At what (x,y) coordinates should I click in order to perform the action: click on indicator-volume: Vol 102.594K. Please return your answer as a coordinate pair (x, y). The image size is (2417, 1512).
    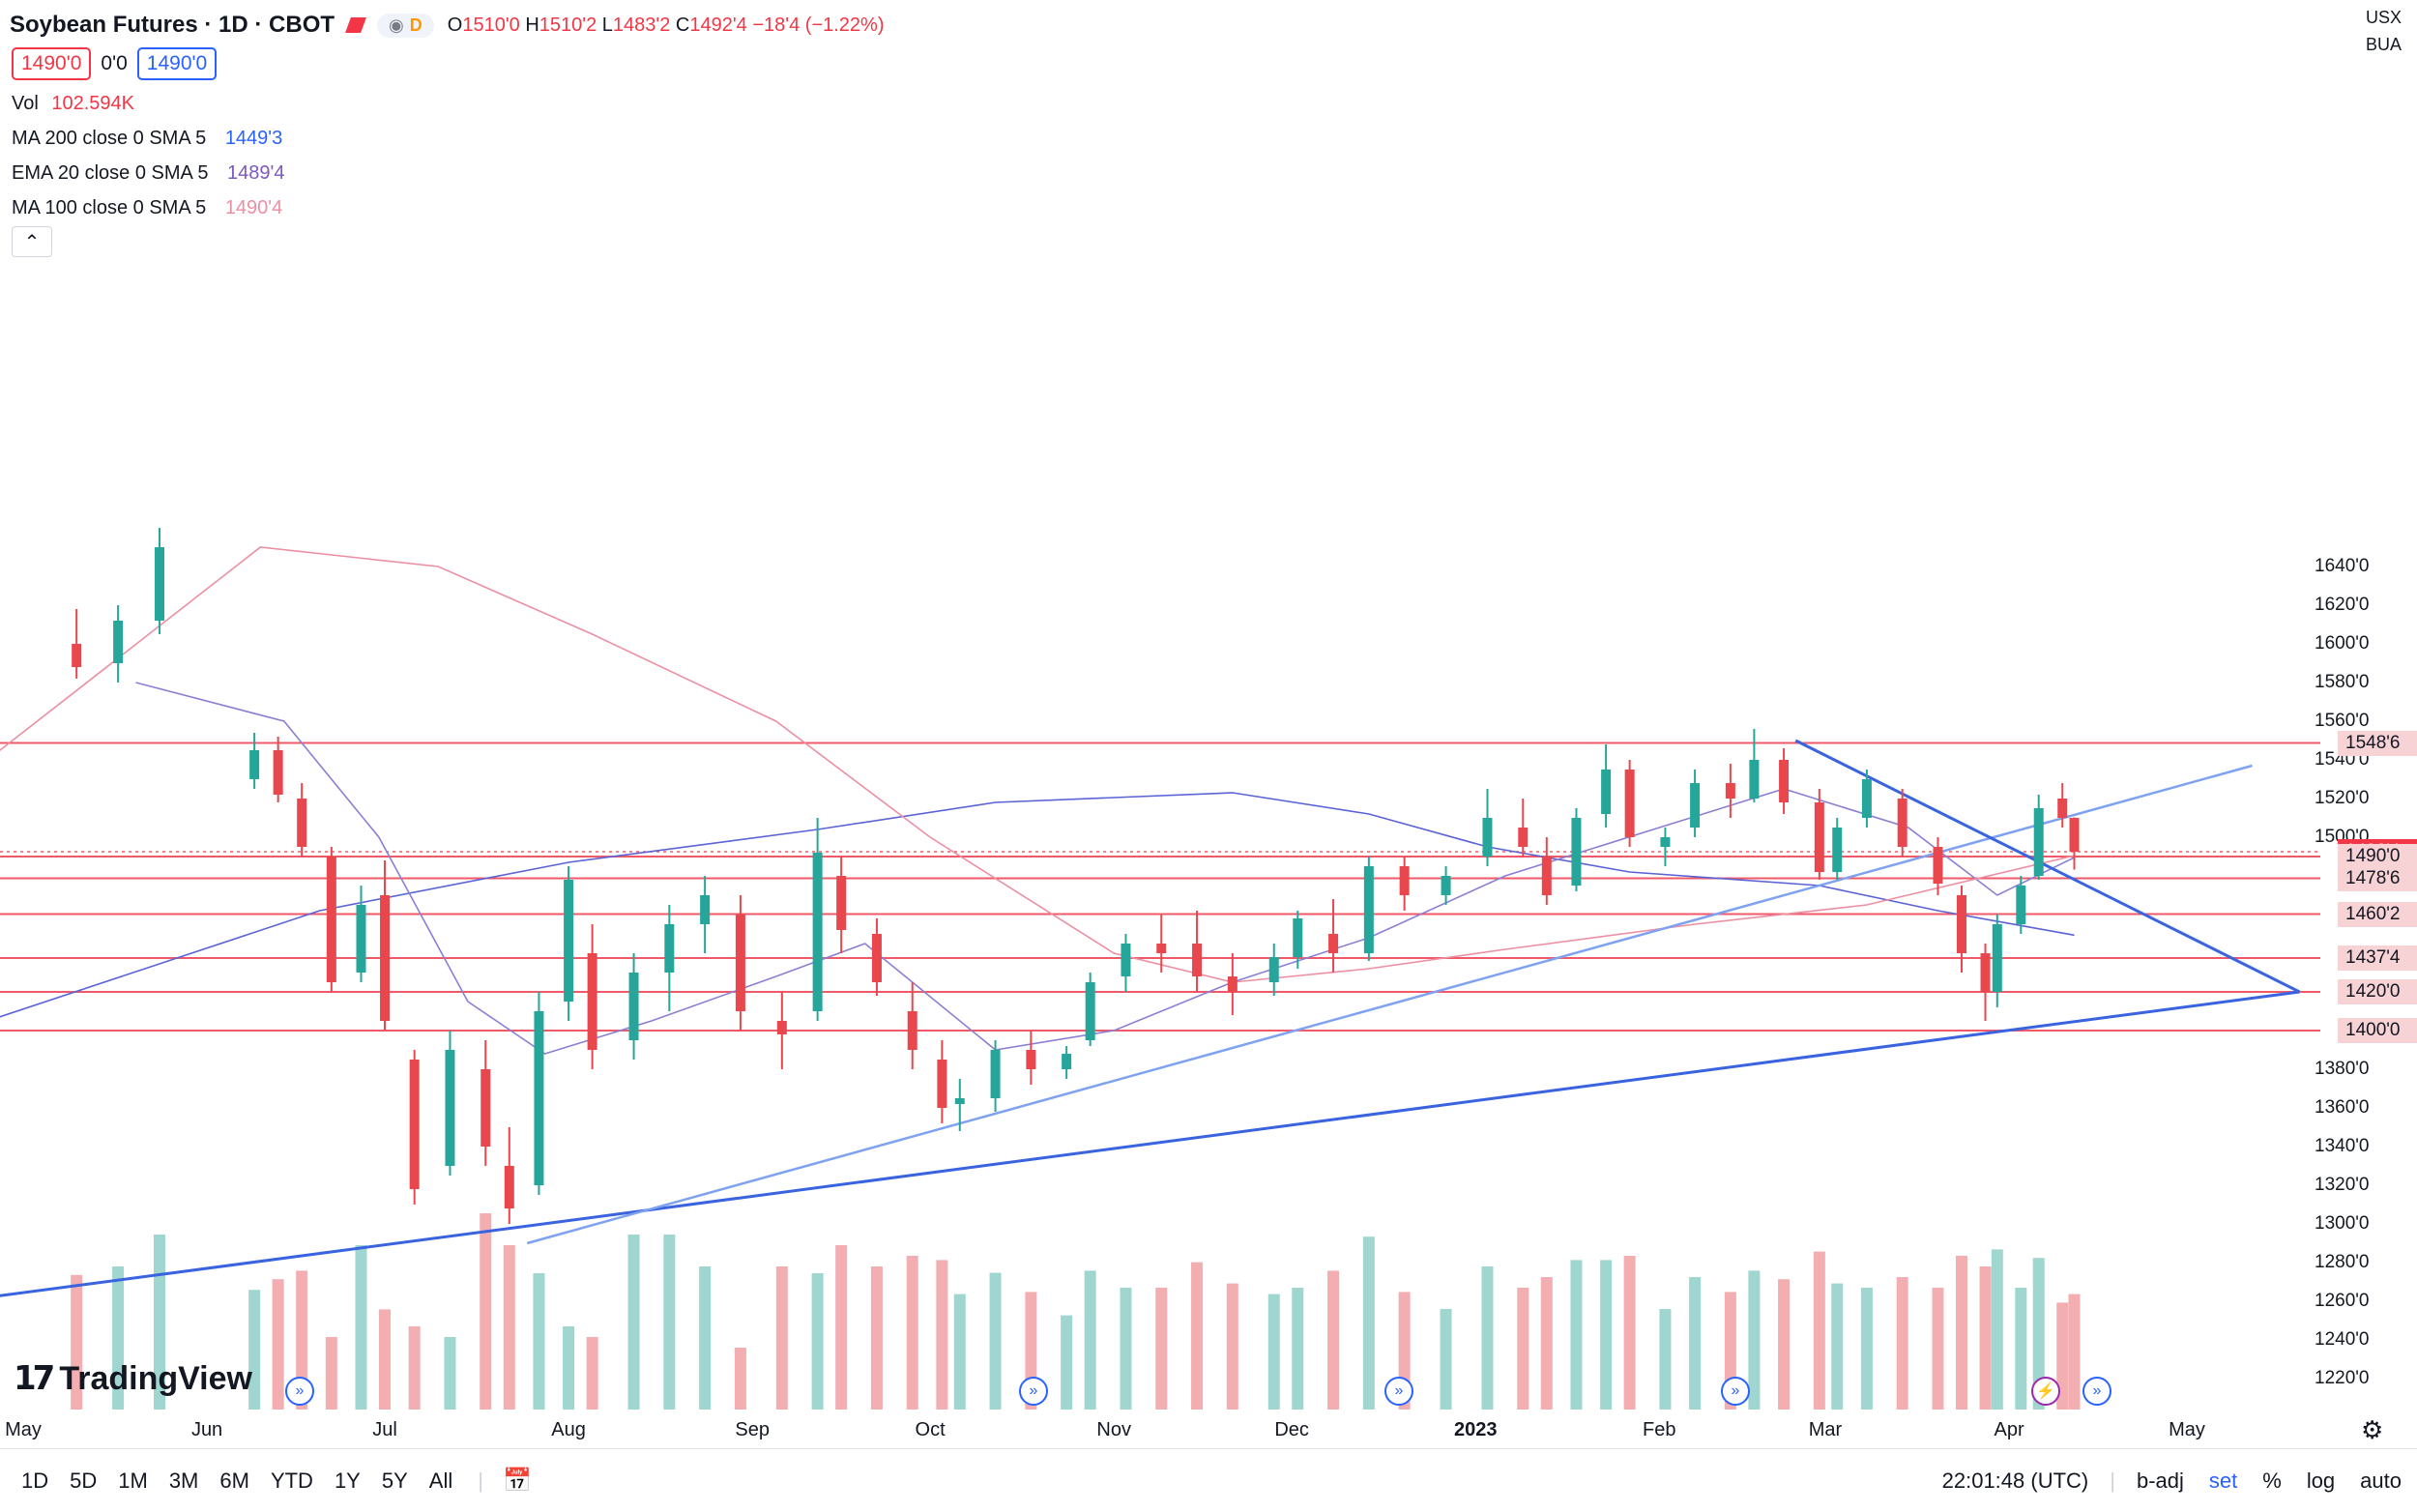
    Looking at the image, I should click on (73, 103).